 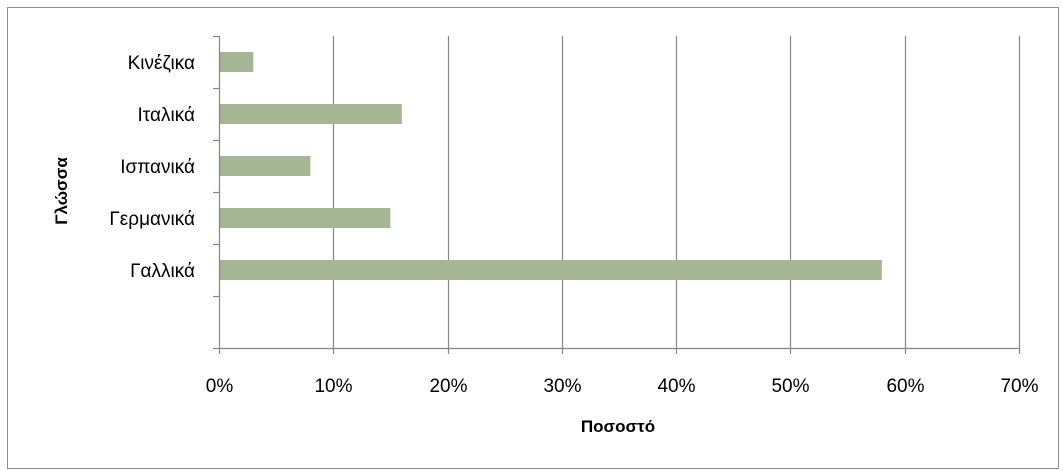 I want to click on category-label: Γερμανικά, so click(x=152, y=219).